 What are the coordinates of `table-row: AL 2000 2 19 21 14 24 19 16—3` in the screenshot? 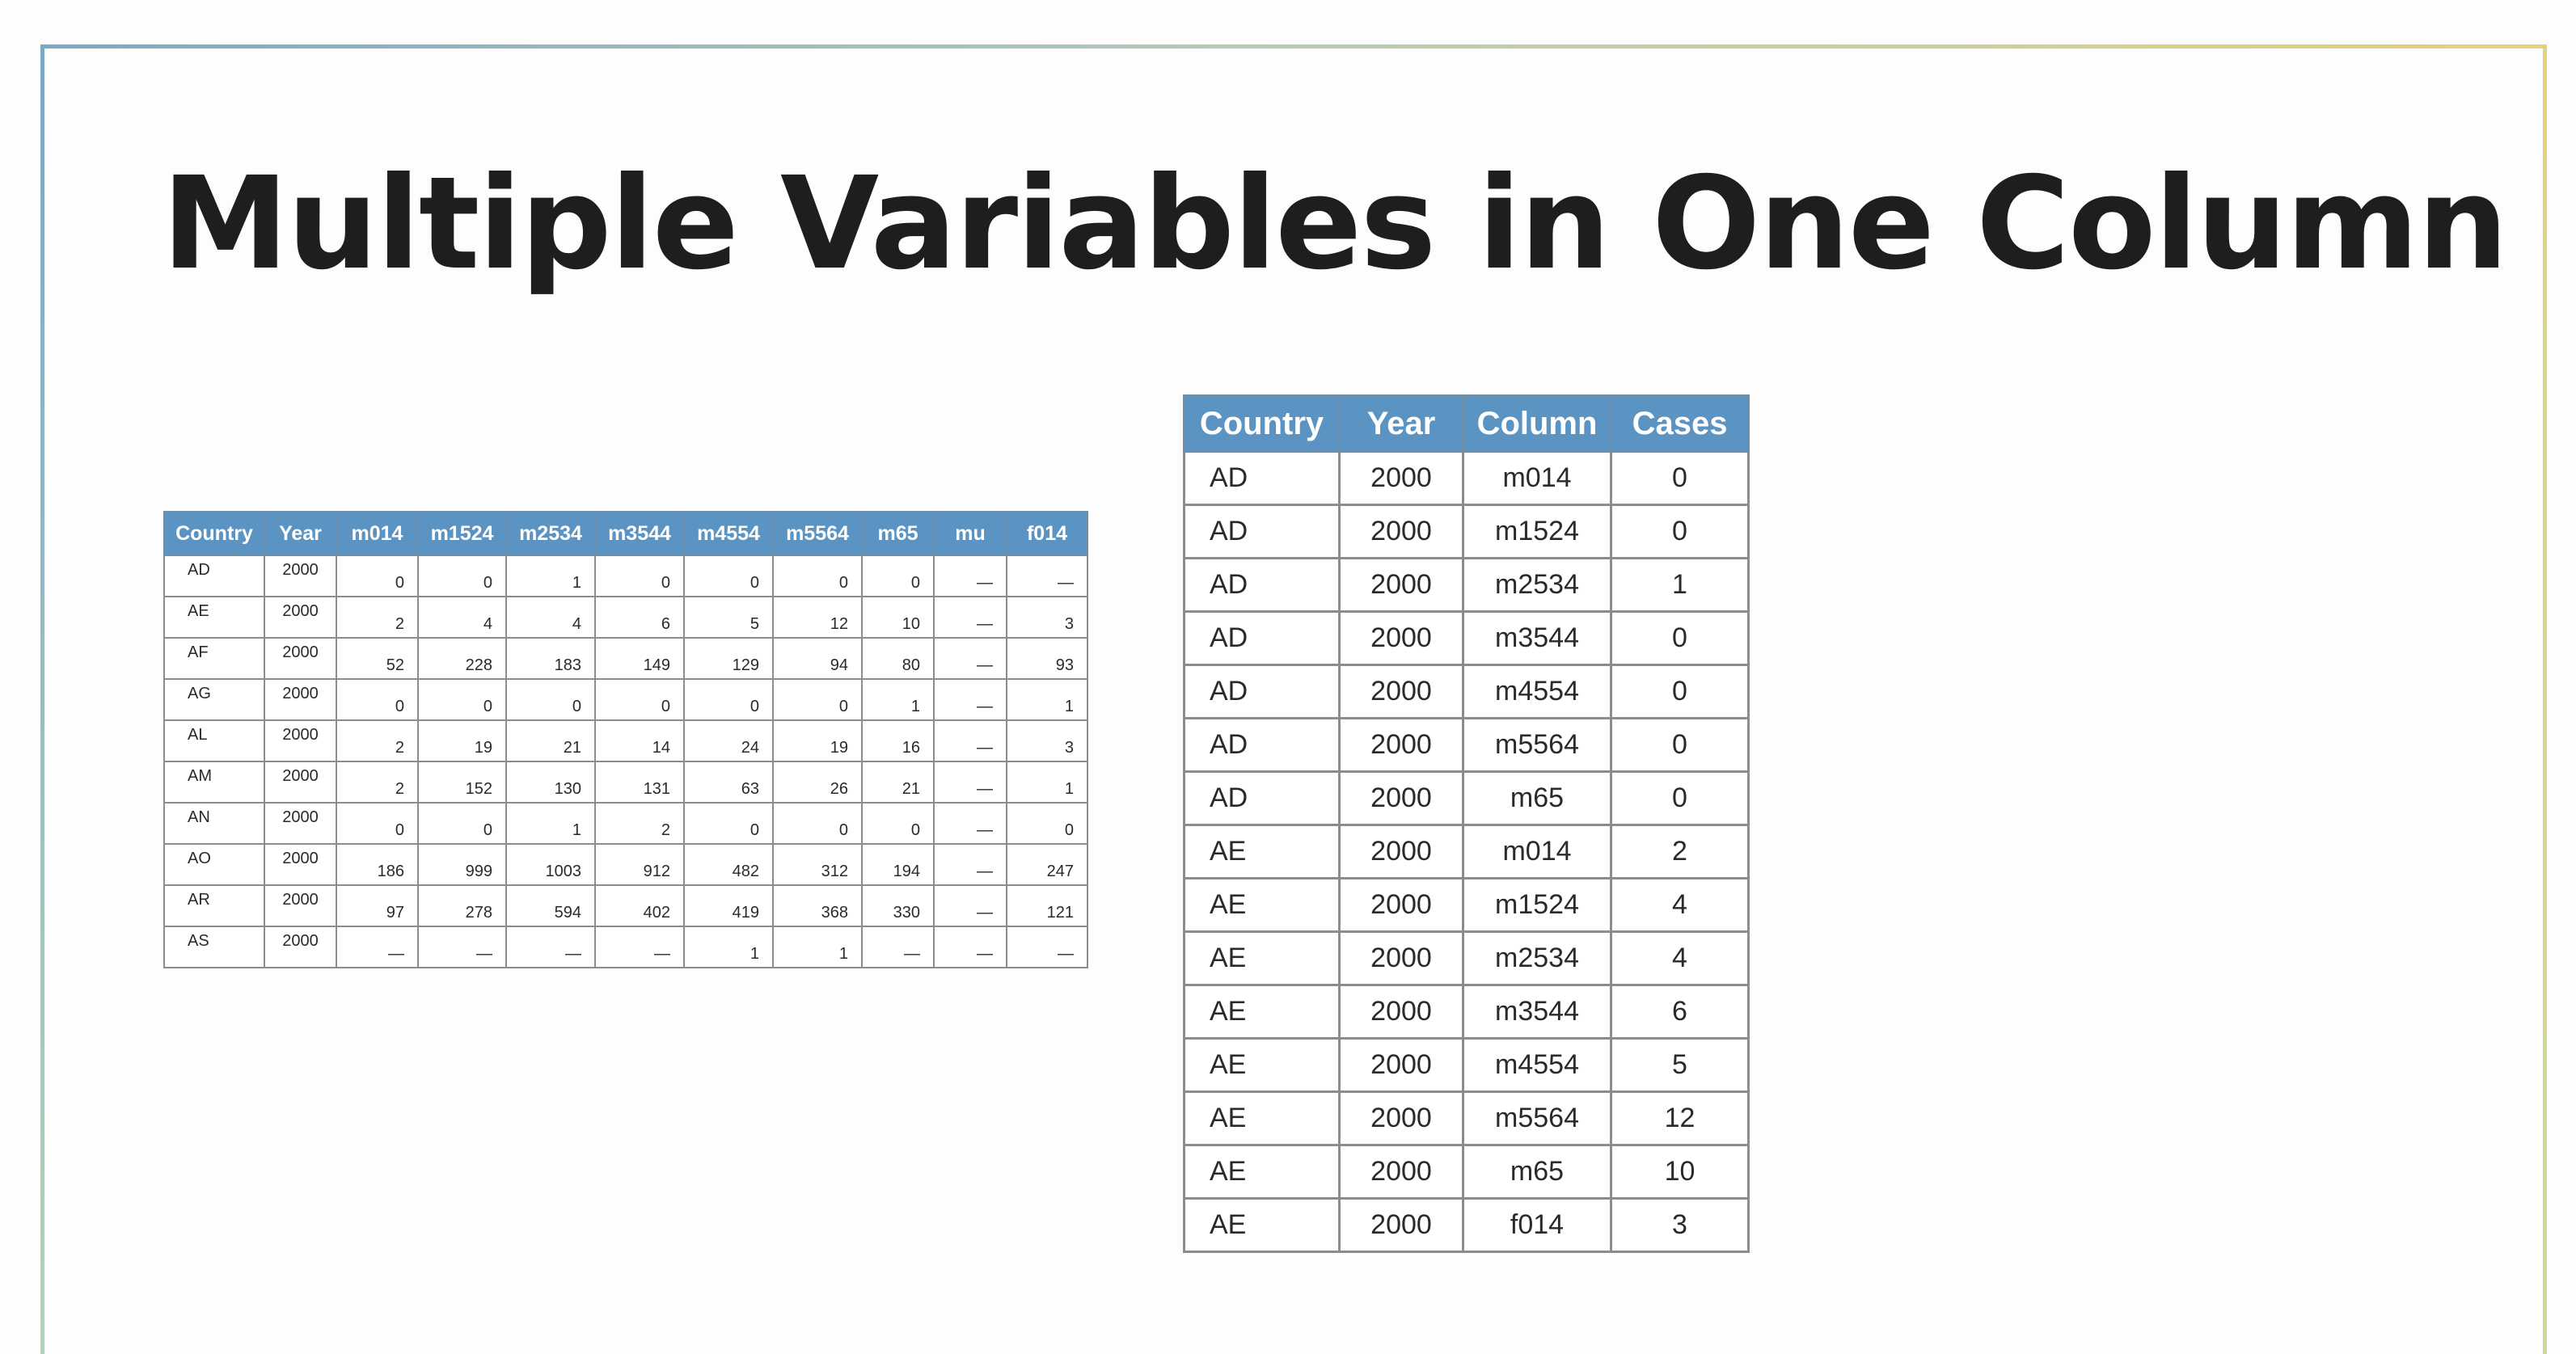 It's located at (625, 740).